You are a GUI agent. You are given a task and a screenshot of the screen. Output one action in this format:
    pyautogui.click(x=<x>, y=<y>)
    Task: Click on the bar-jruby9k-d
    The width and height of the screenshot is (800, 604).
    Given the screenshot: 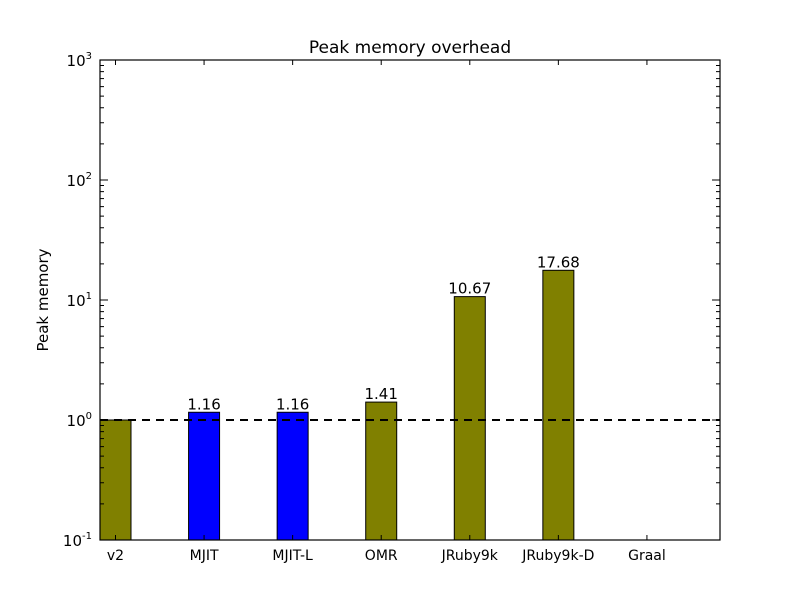 What is the action you would take?
    pyautogui.click(x=558, y=405)
    